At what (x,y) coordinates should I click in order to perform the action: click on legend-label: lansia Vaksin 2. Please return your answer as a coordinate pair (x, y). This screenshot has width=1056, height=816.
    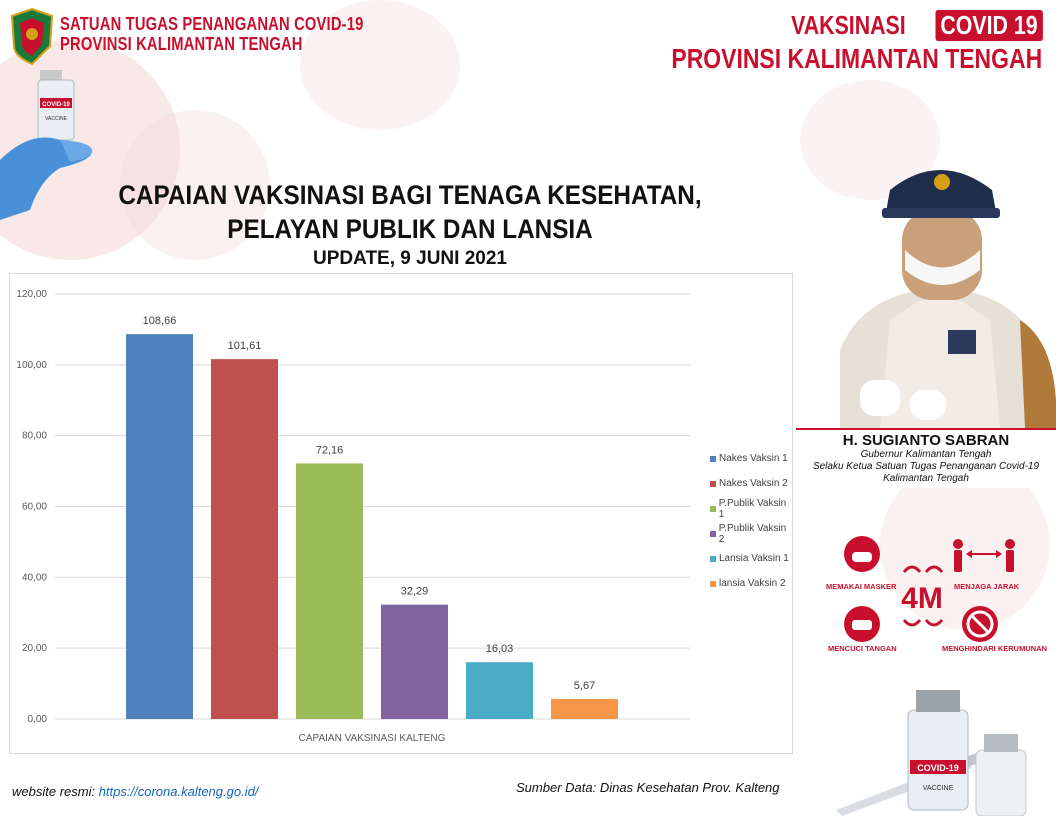
    Looking at the image, I should click on (752, 583).